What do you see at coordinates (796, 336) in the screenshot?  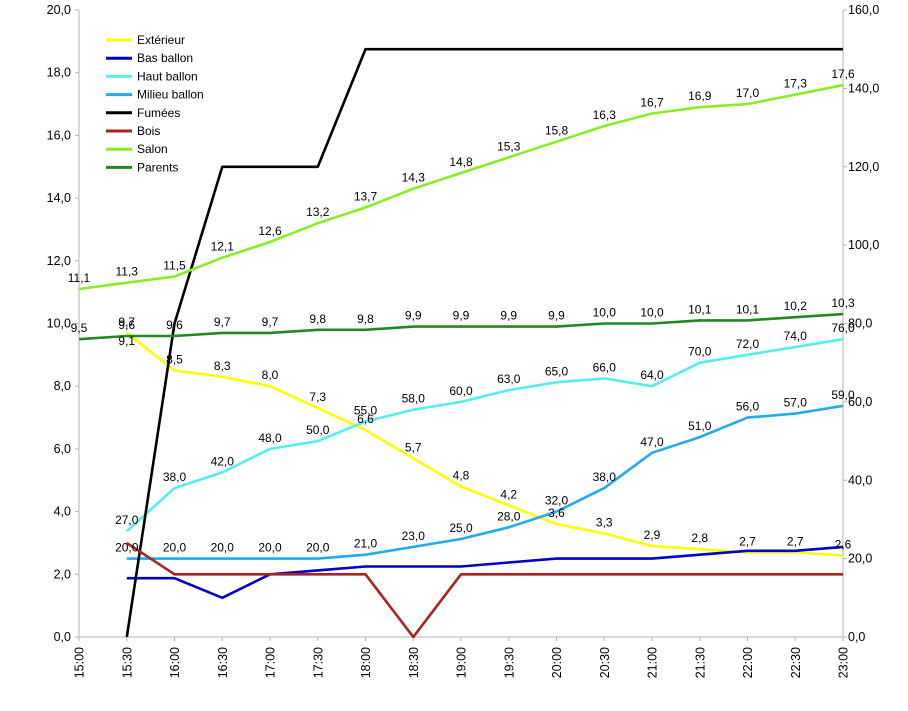 I see `data-label-haut-ballon: 74,0` at bounding box center [796, 336].